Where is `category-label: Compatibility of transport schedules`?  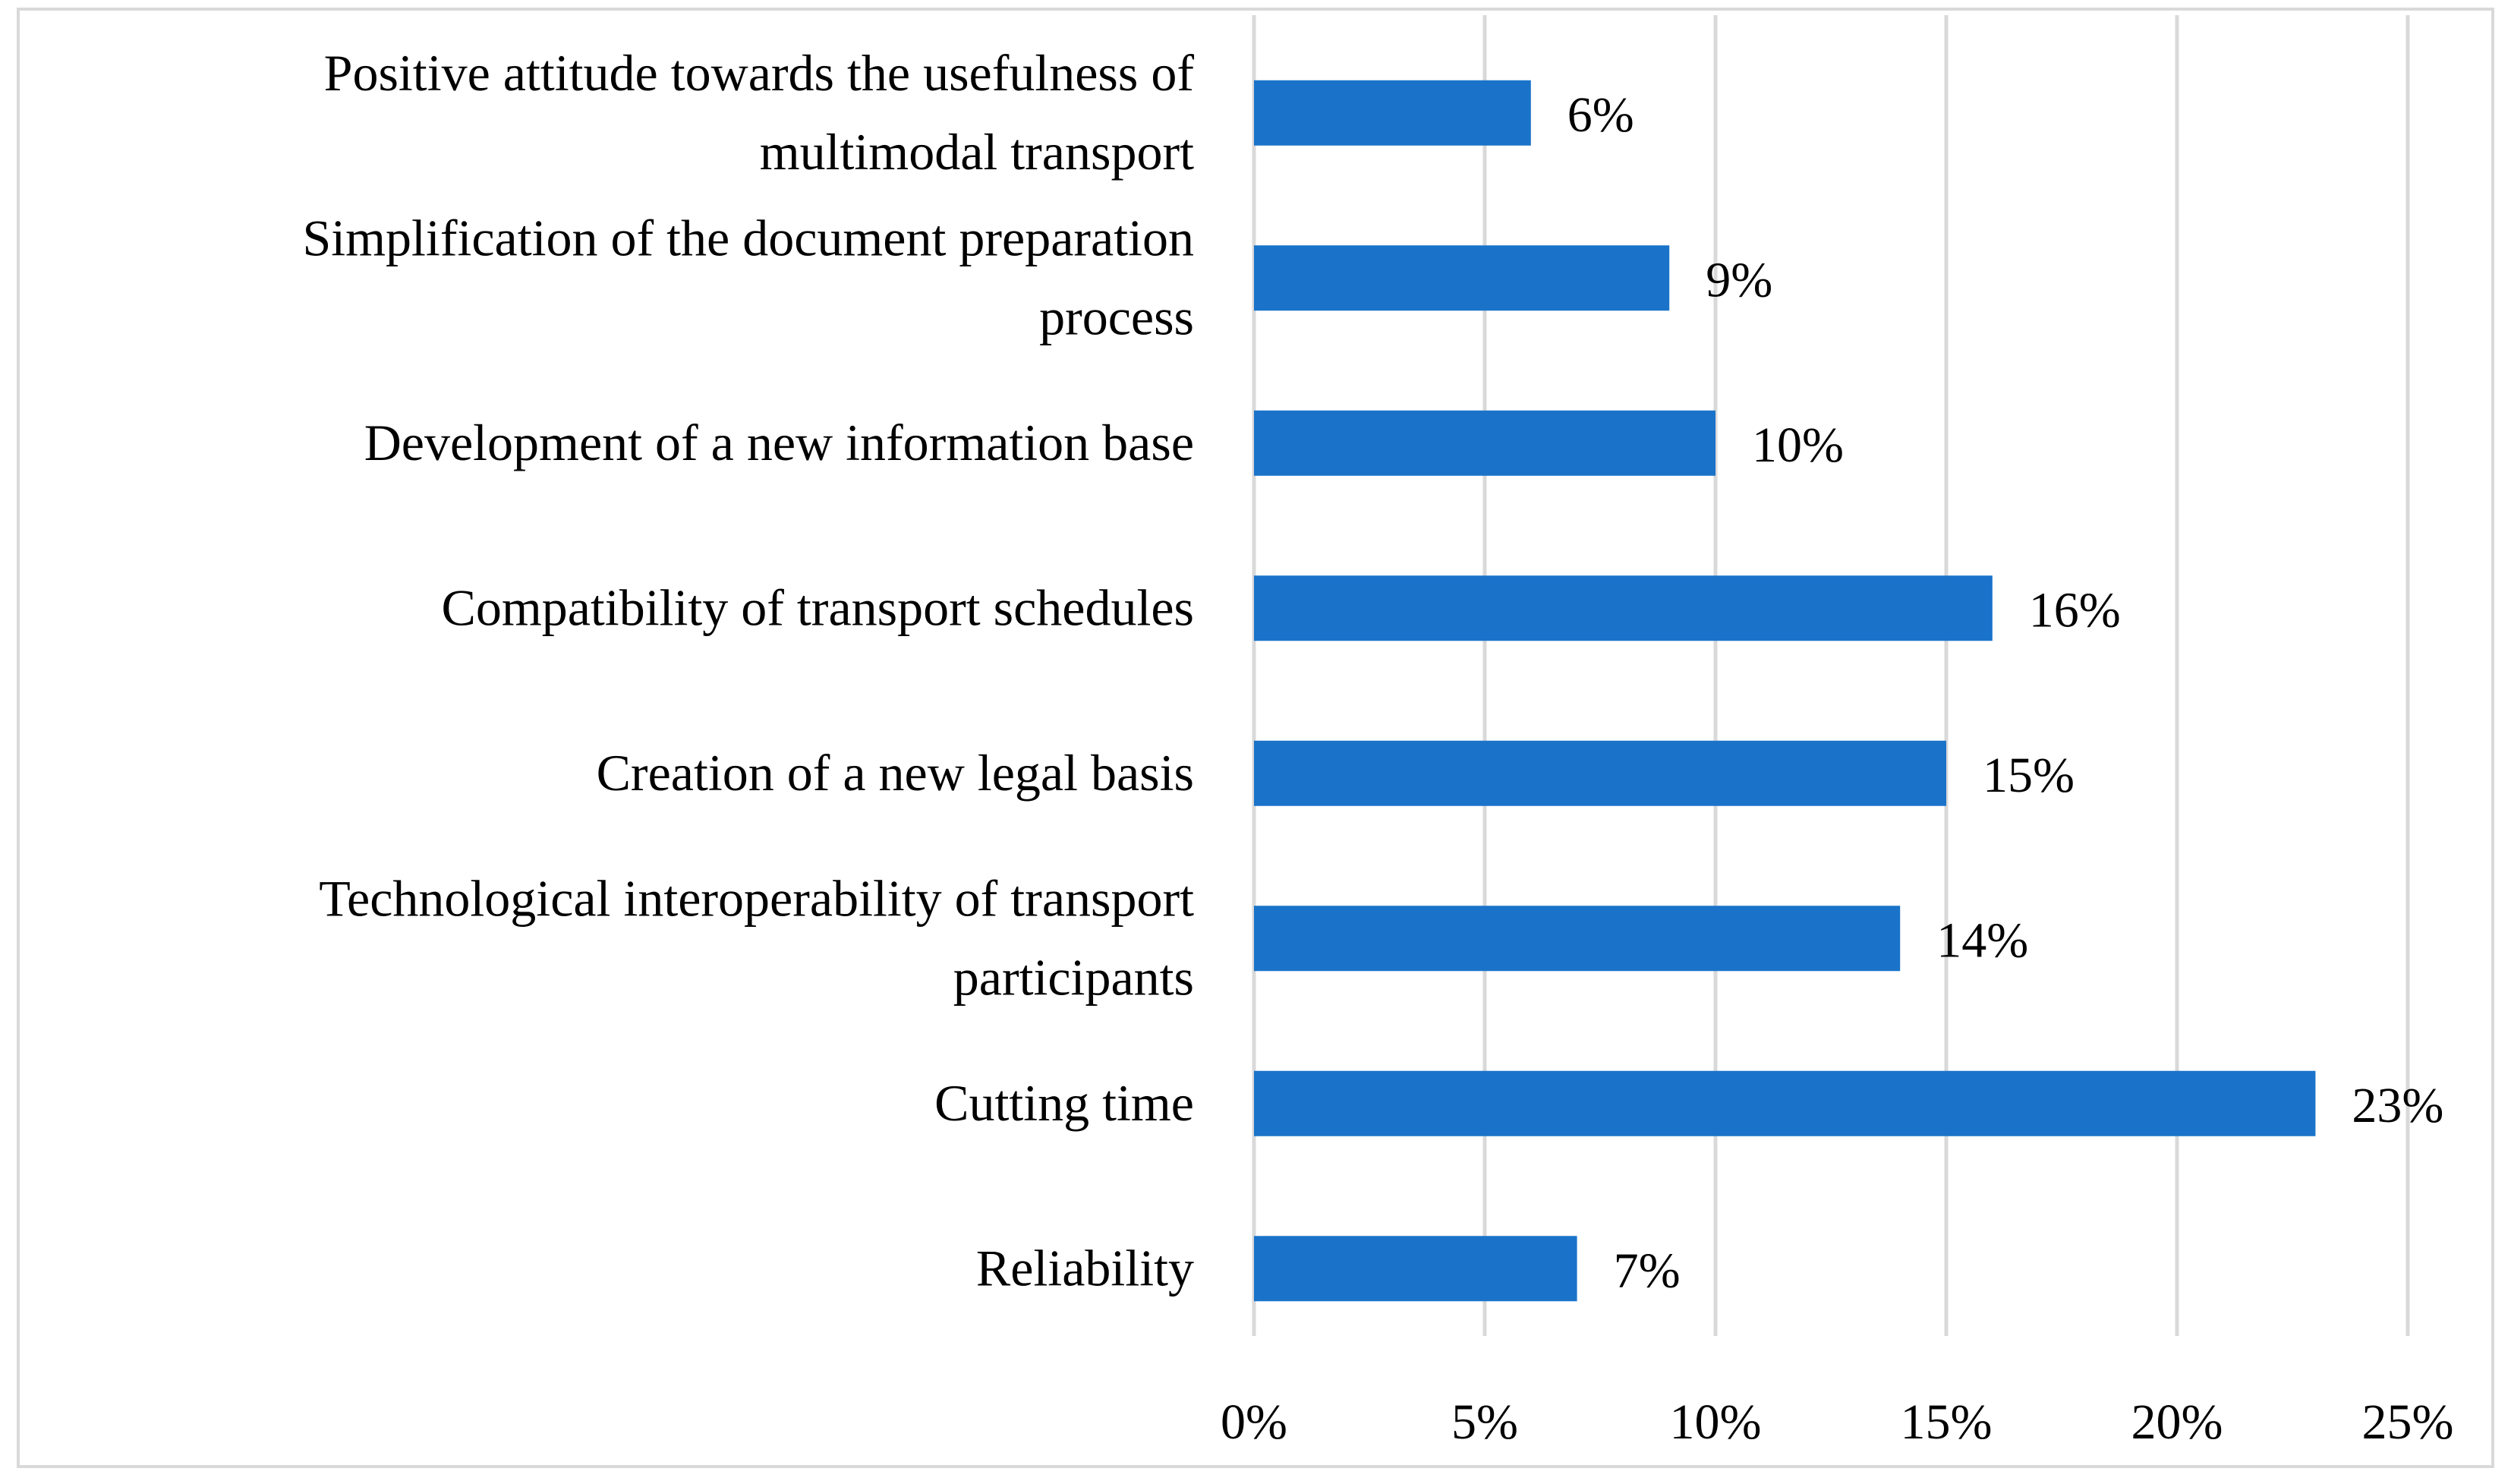
category-label: Compatibility of transport schedules is located at coordinates (817, 607).